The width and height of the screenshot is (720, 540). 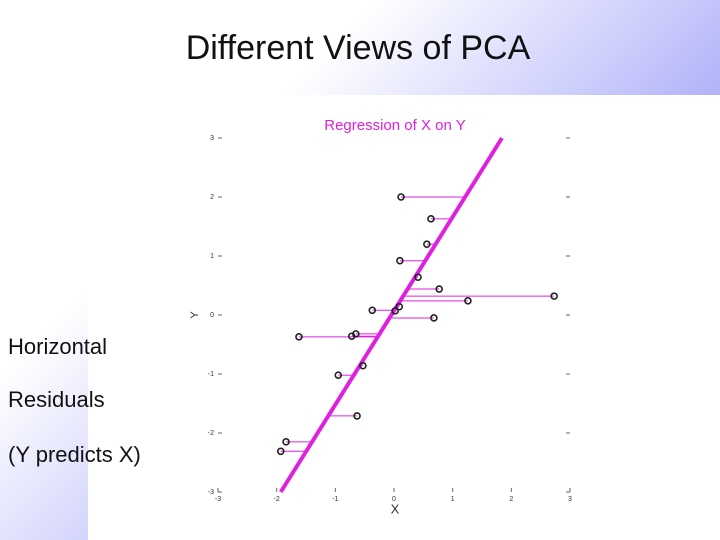 I want to click on y-axis-label: Y, so click(x=195, y=315).